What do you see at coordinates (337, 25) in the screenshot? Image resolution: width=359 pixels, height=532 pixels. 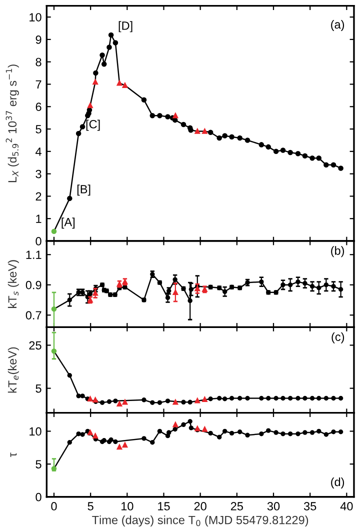 I see `annotation: (a)` at bounding box center [337, 25].